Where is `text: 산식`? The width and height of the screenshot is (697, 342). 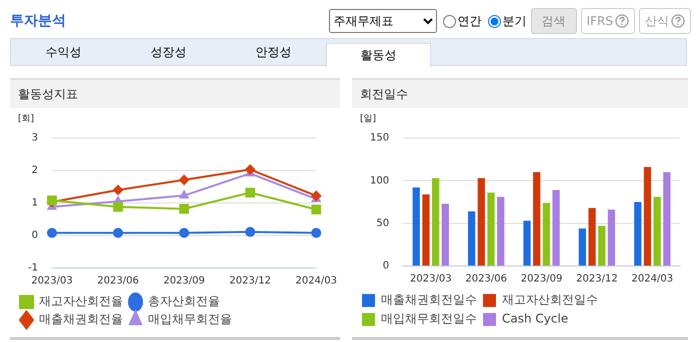
text: 산식 is located at coordinates (665, 21).